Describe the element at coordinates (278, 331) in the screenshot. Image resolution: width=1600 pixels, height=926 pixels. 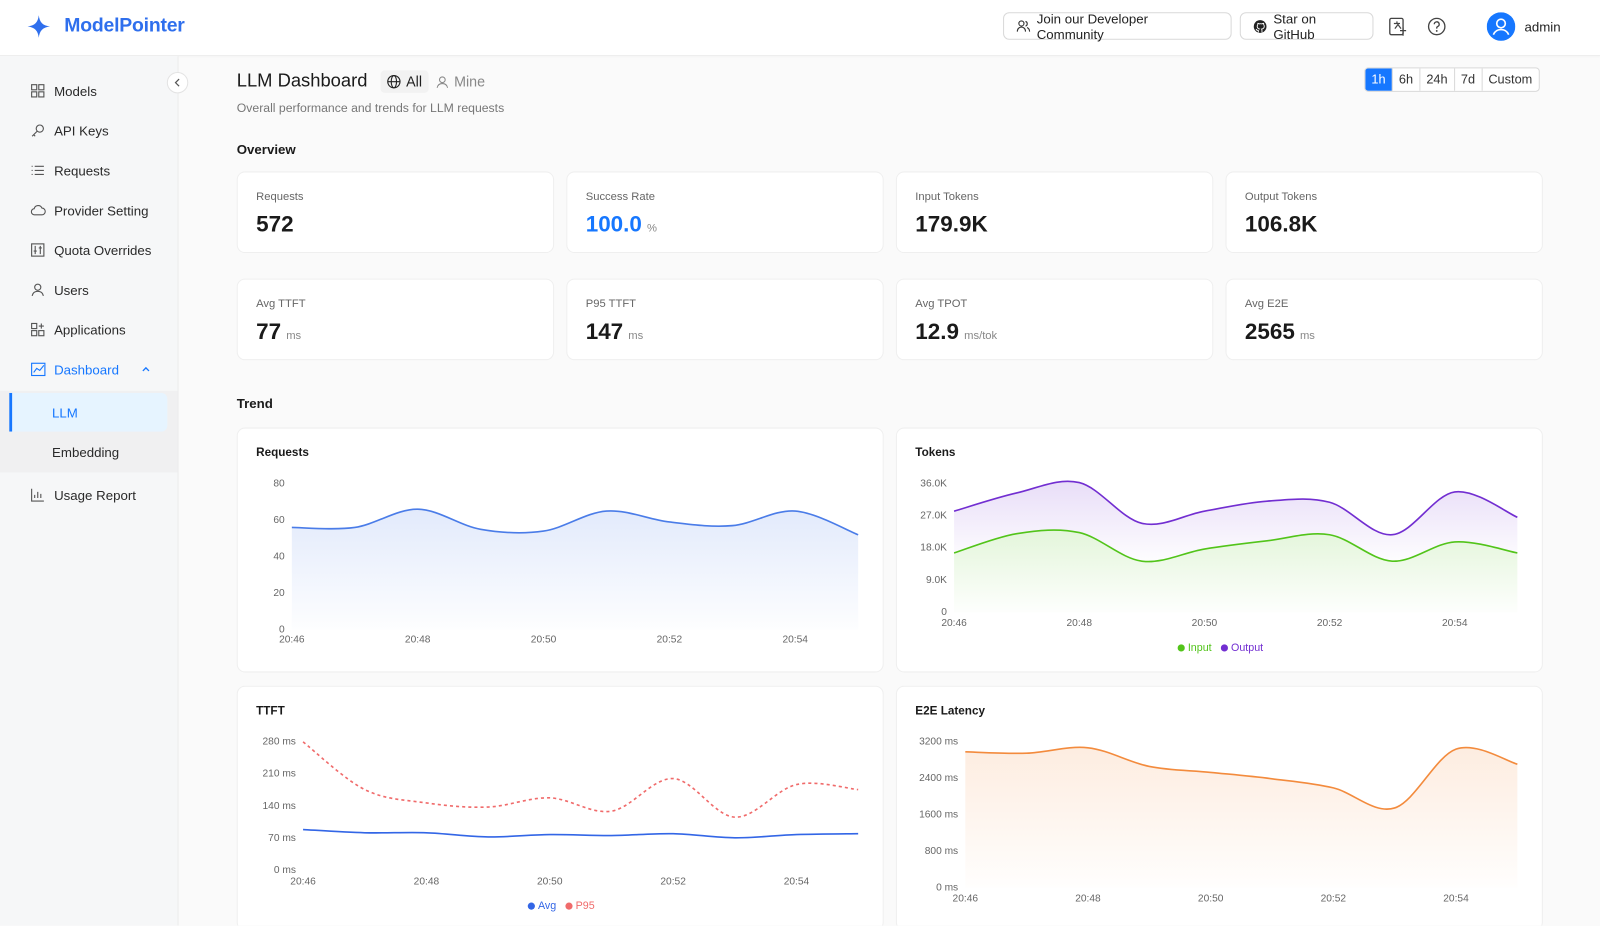
I see `stat-value-row: 77 ms` at that location.